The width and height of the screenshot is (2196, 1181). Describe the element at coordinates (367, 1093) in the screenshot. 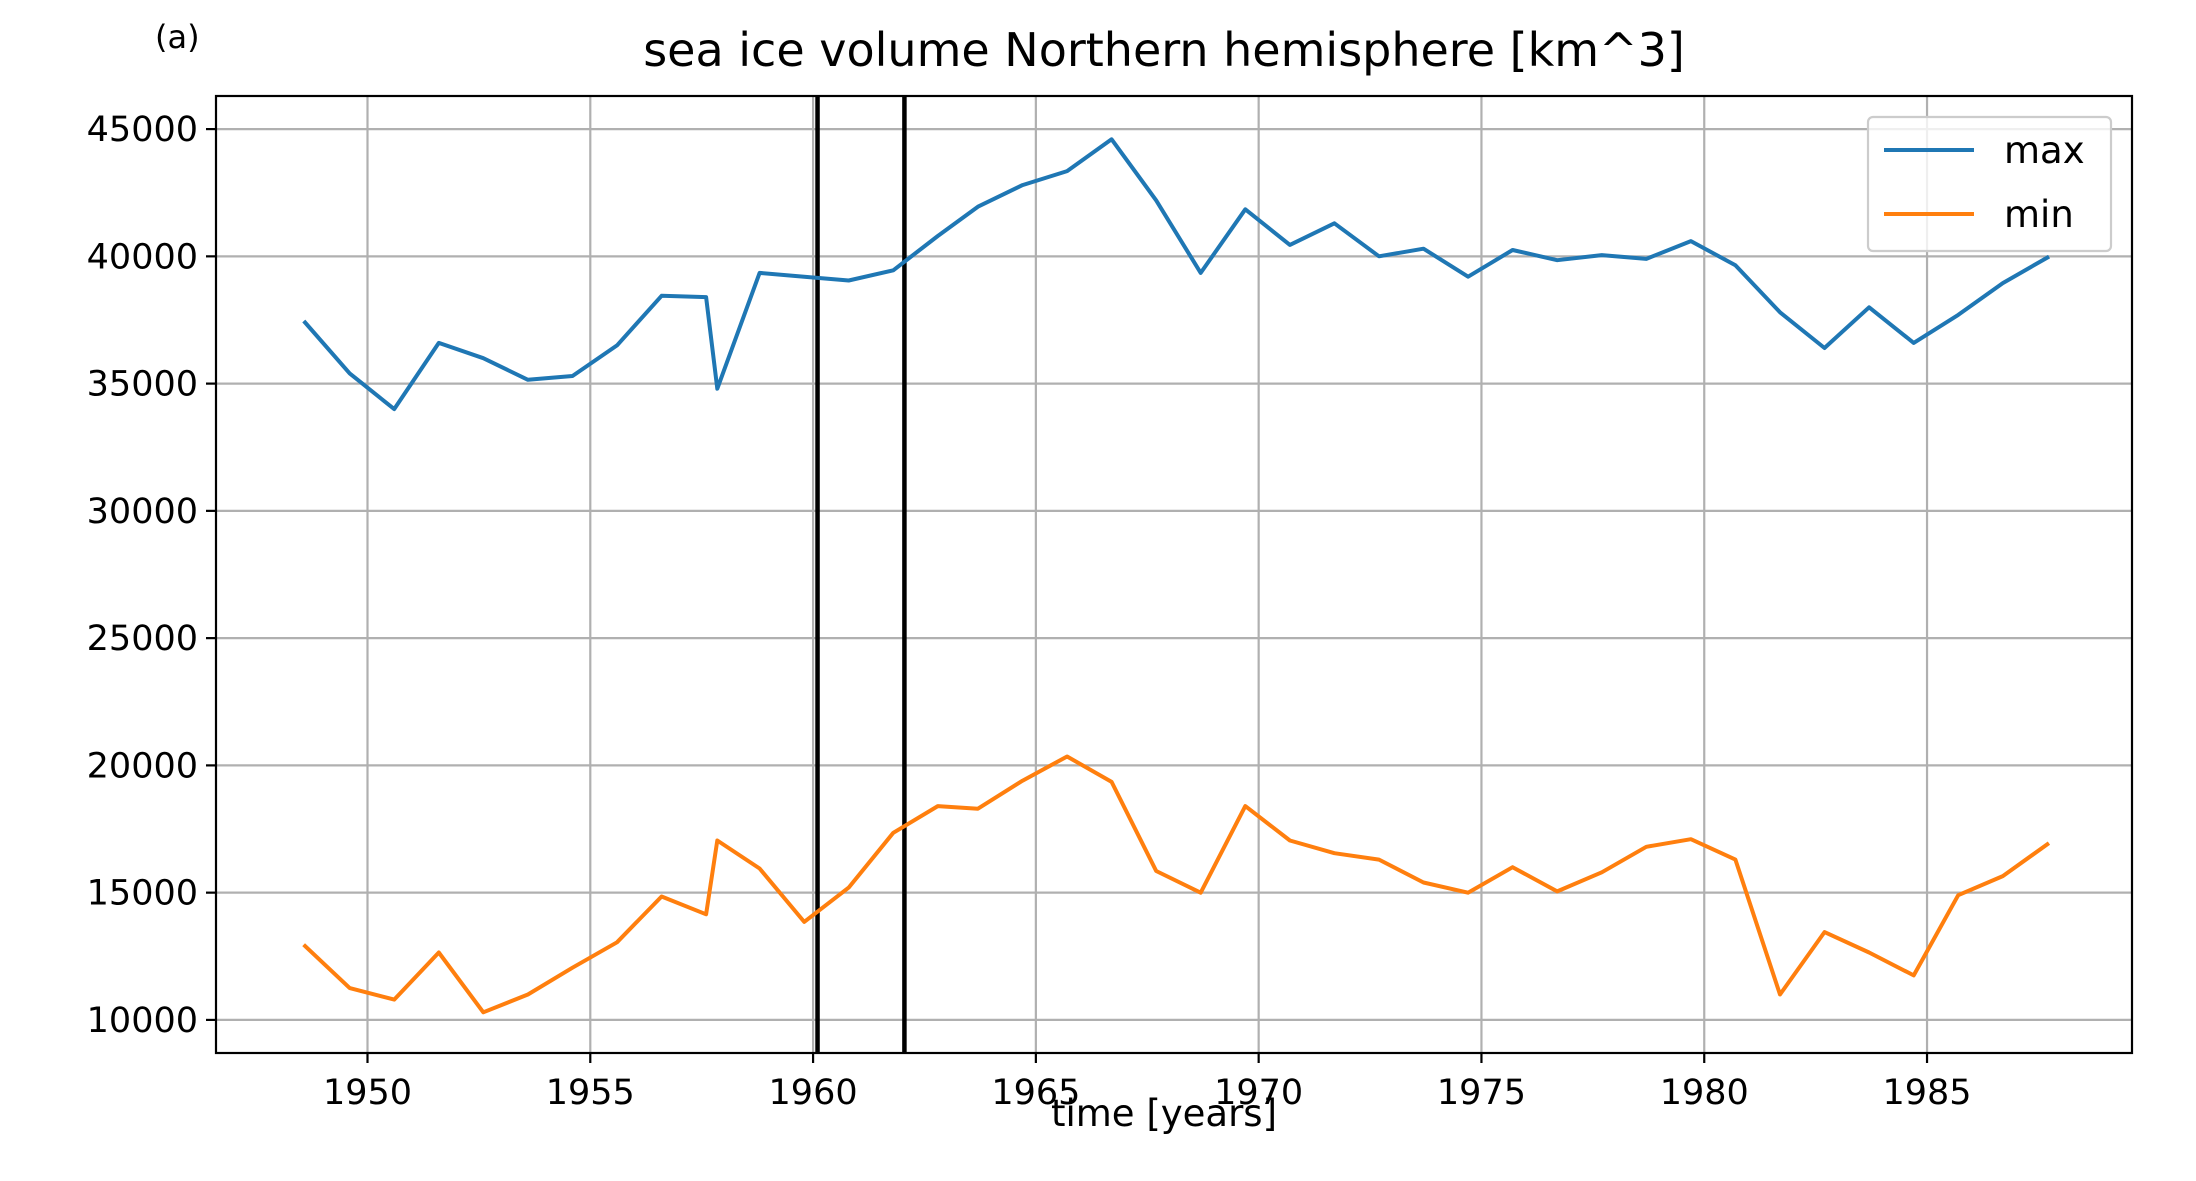

I see `x-tick-label: 1950` at that location.